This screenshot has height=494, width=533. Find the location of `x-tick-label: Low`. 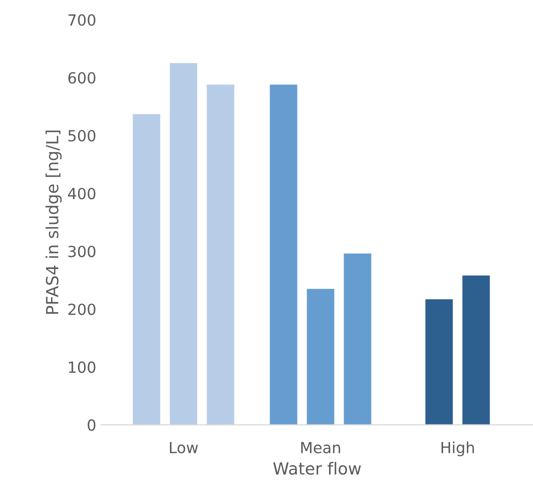

x-tick-label: Low is located at coordinates (184, 448).